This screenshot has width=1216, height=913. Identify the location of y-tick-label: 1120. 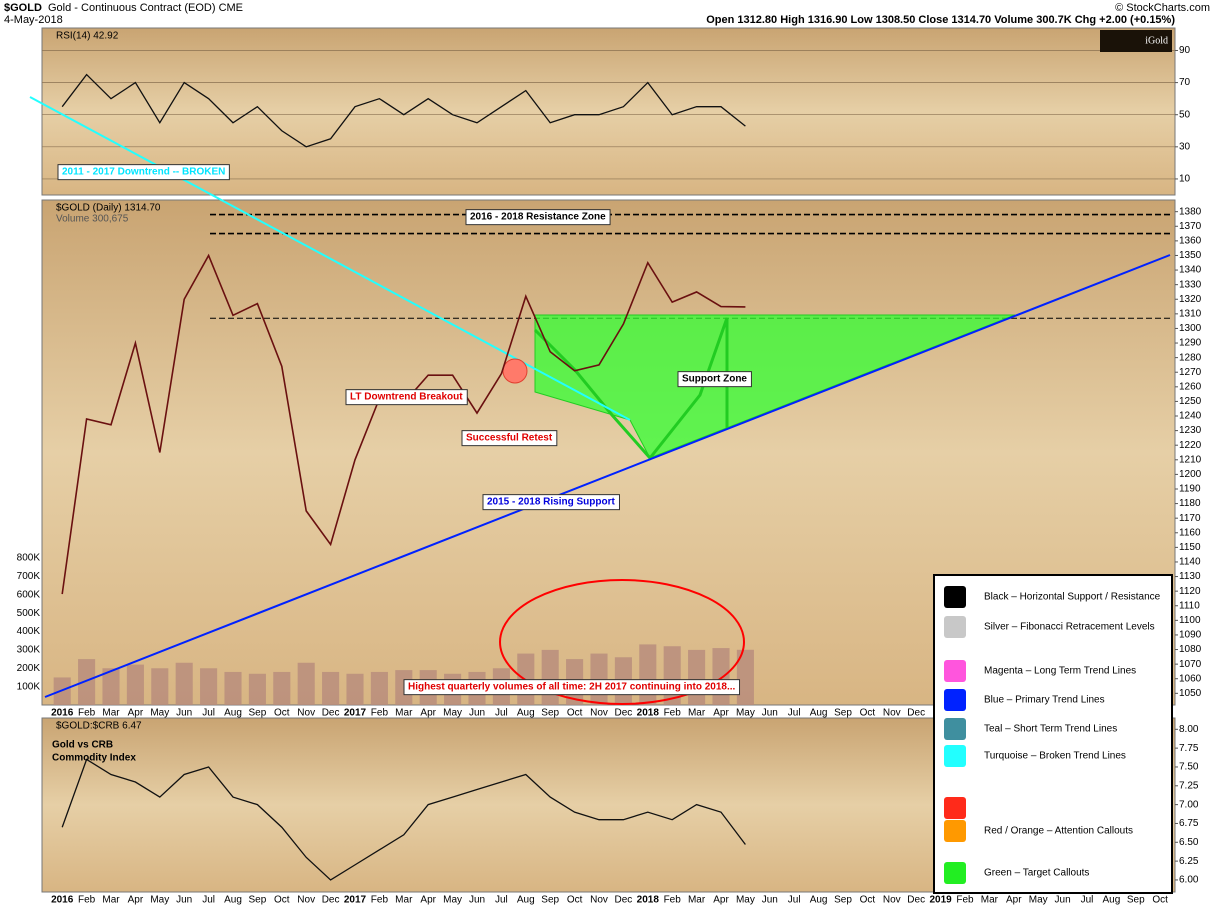
(1190, 591).